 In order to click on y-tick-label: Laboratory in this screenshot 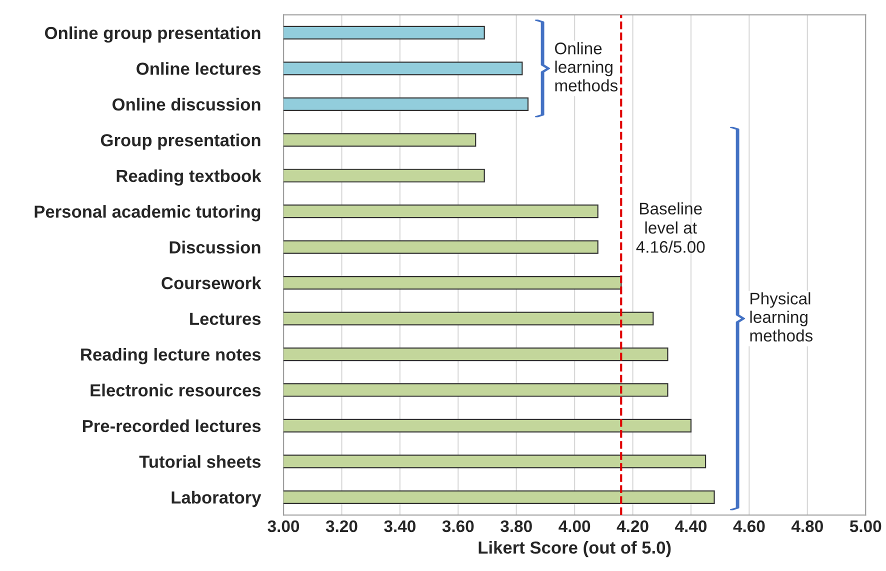, I will do `click(217, 499)`.